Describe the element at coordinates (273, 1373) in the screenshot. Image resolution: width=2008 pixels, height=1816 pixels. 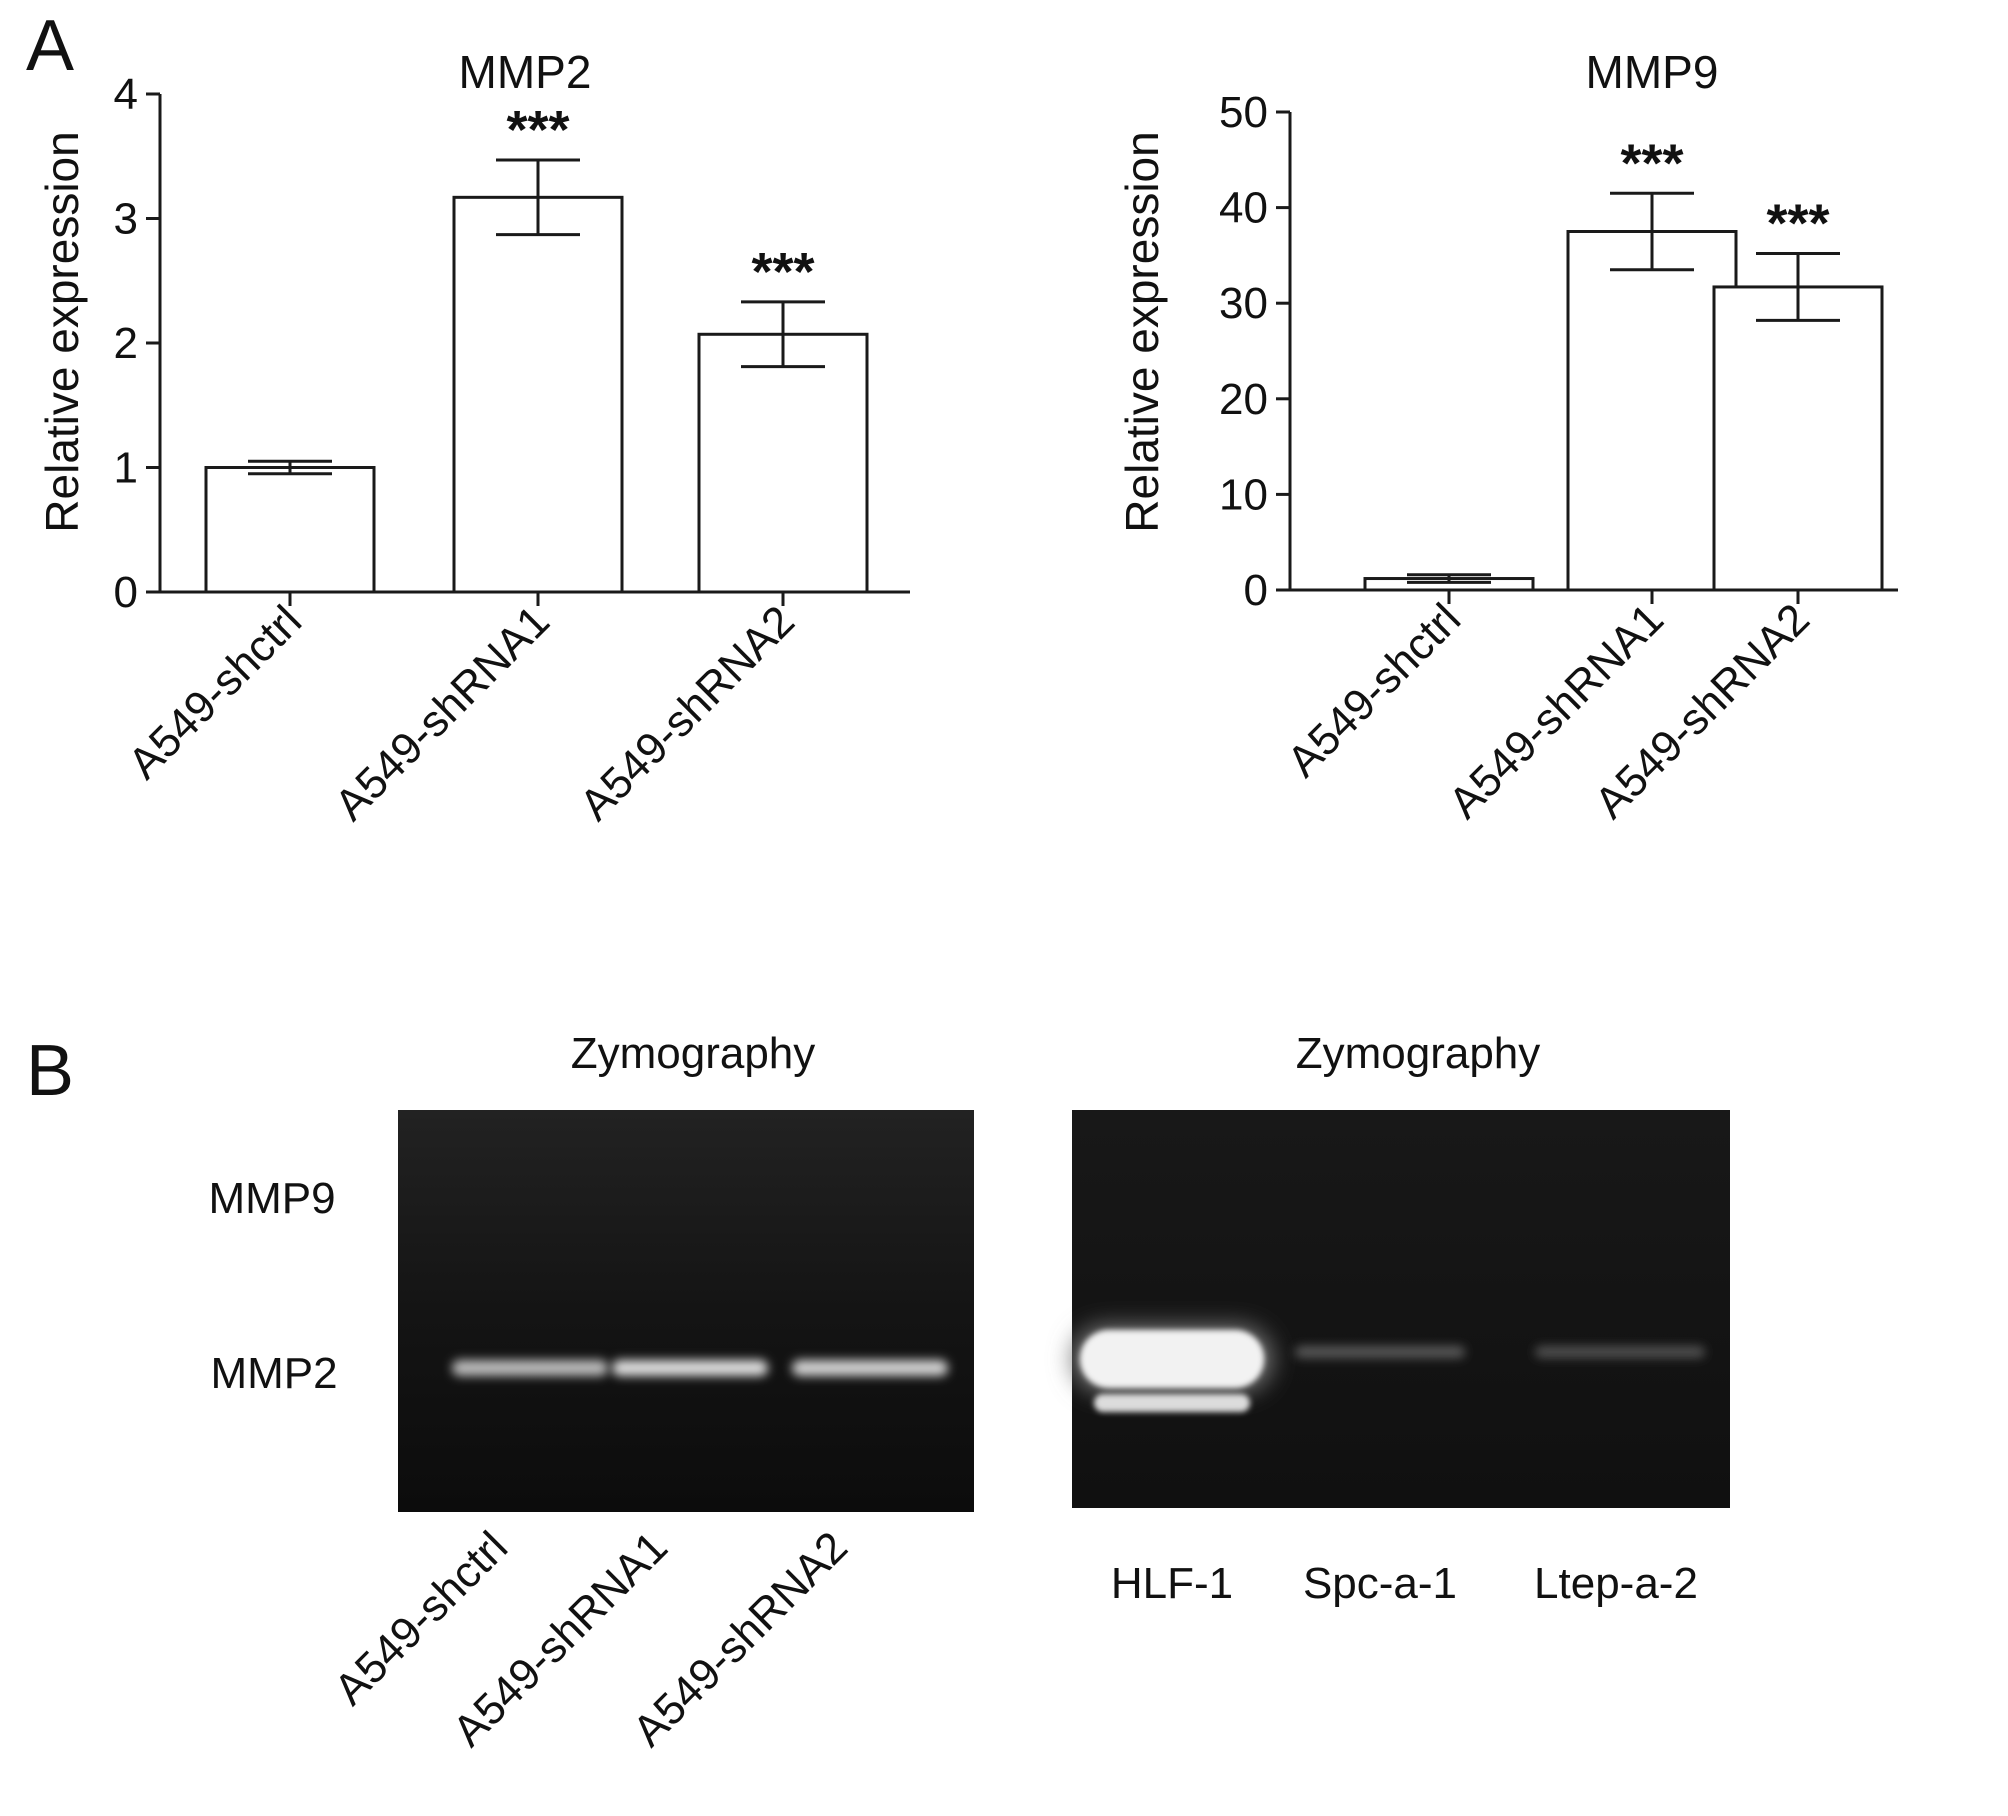
I see `band-label-mmp2: MMP2` at that location.